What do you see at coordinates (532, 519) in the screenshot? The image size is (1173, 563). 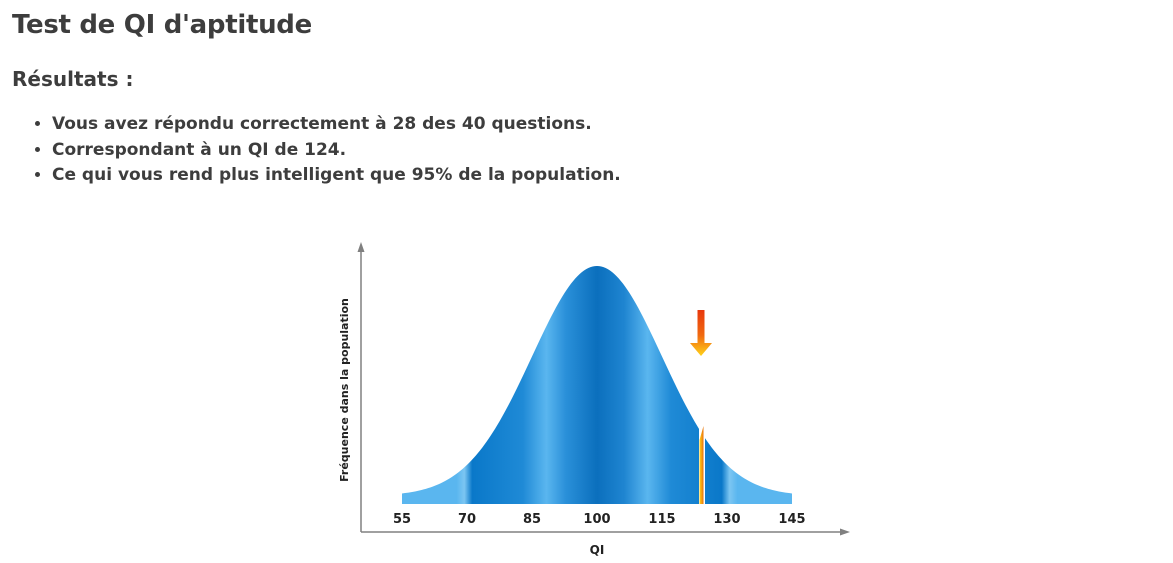 I see `x-tick-label: 85` at bounding box center [532, 519].